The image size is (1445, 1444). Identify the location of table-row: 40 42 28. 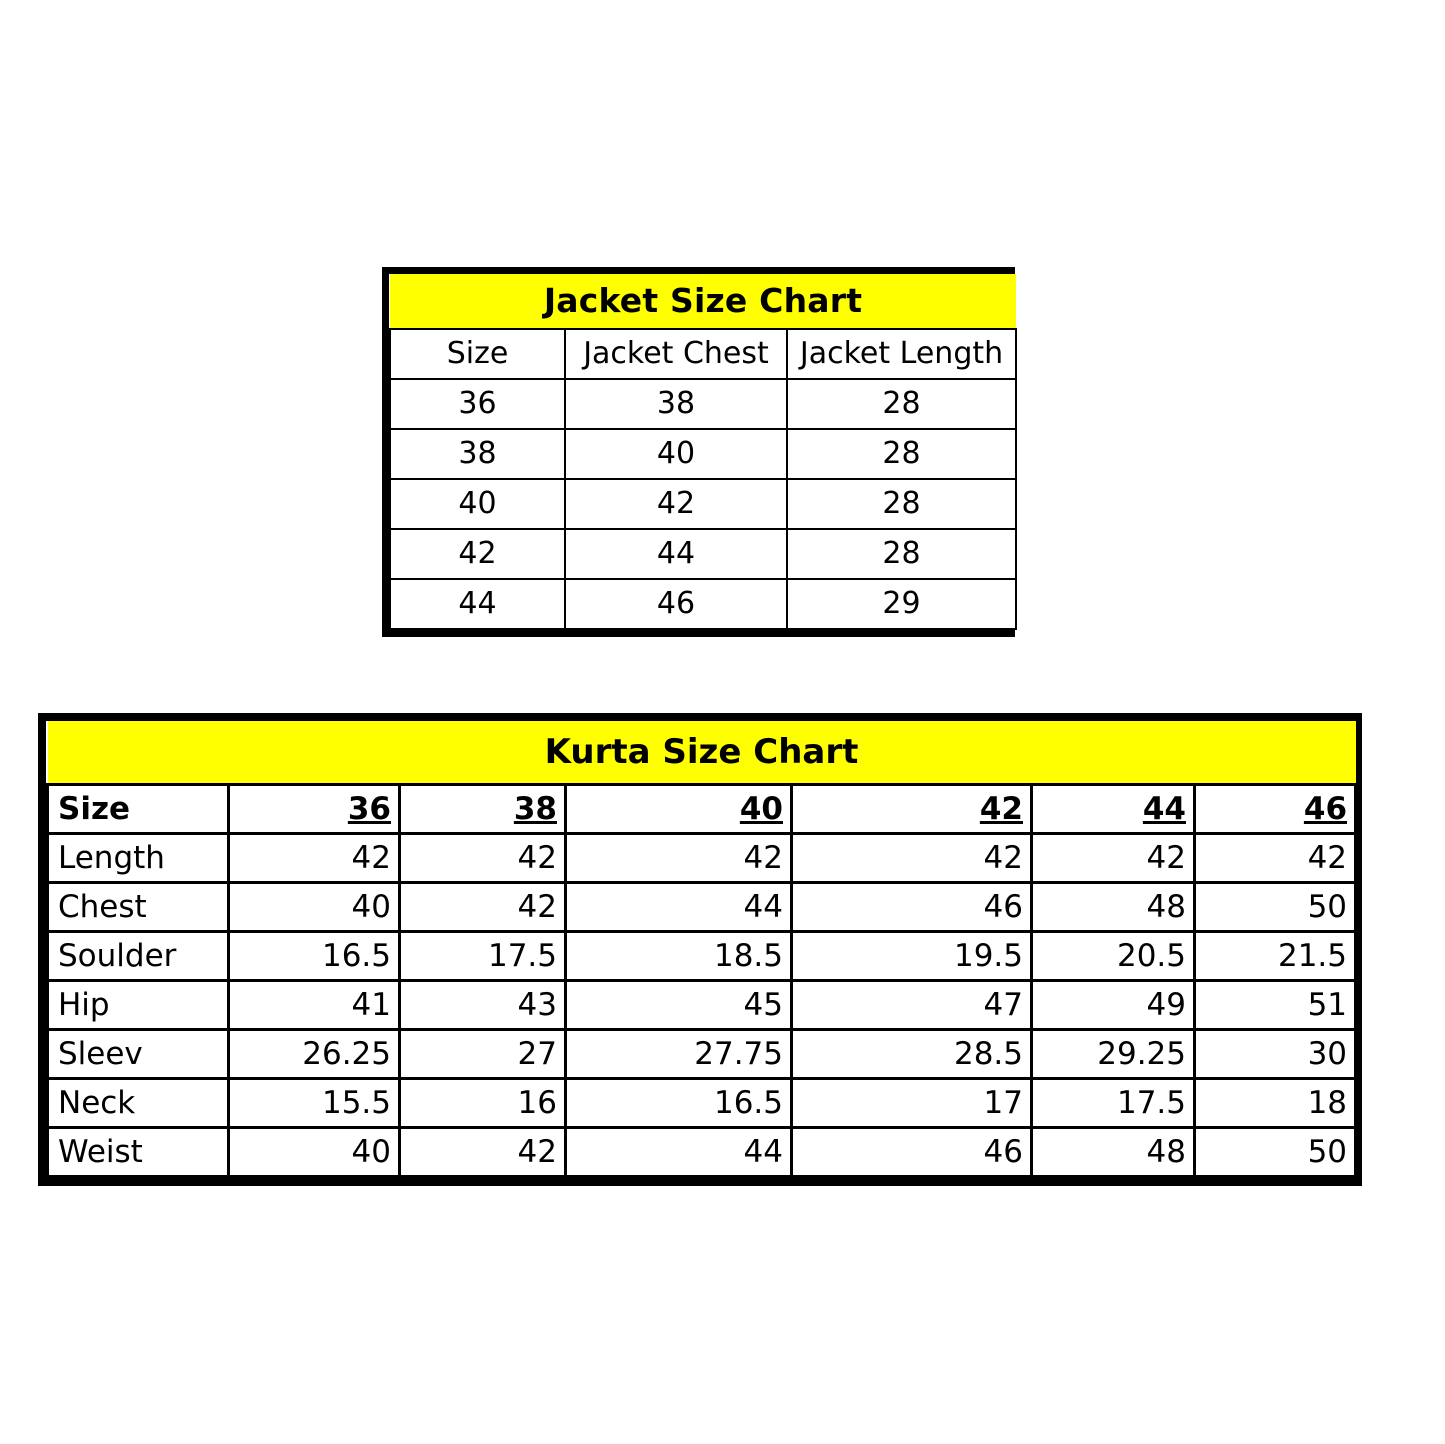
(703, 504).